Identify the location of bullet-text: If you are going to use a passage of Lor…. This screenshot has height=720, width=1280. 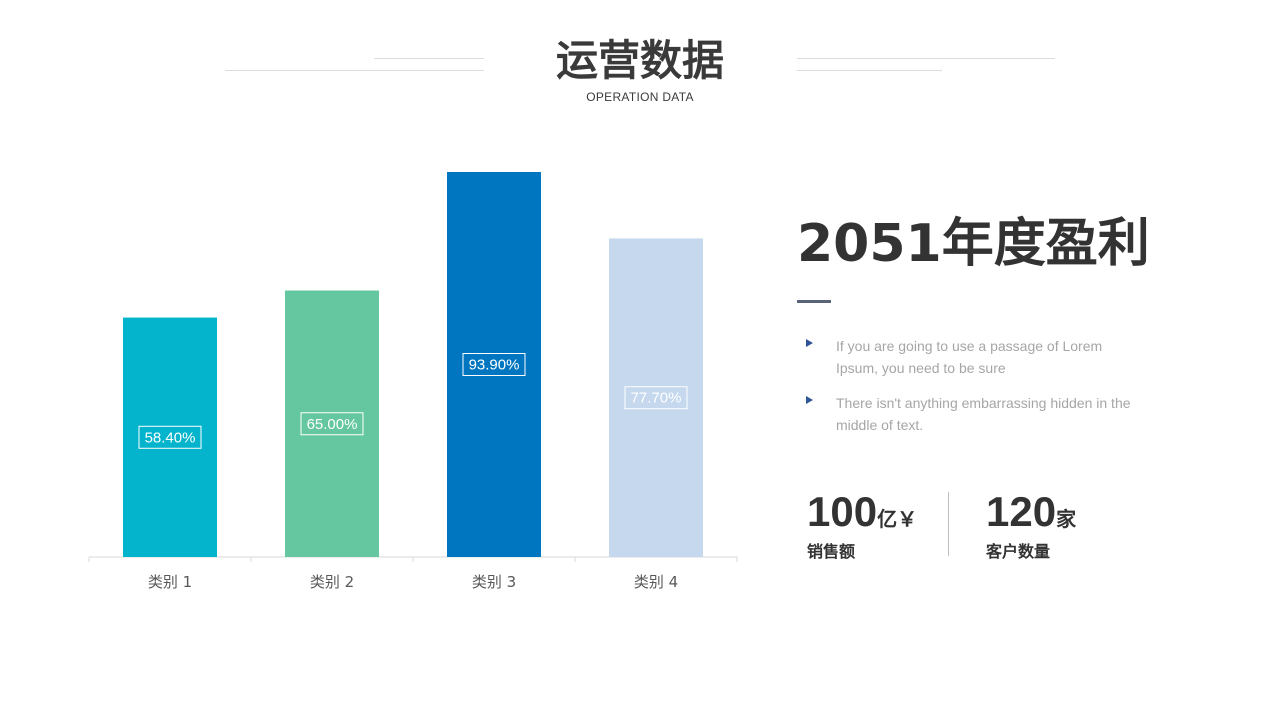
(969, 357).